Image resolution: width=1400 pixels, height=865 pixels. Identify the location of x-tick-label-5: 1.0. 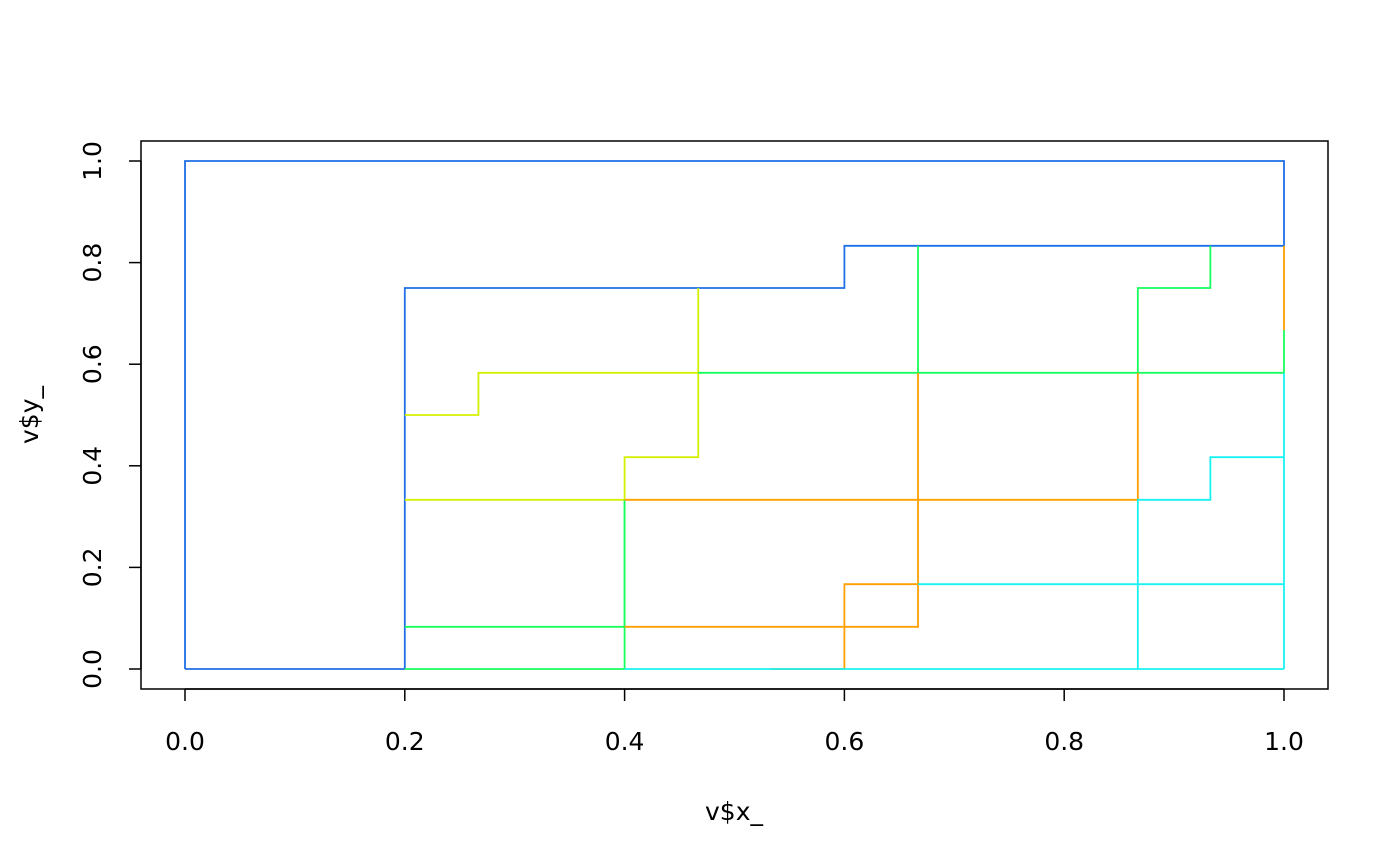
(1284, 741).